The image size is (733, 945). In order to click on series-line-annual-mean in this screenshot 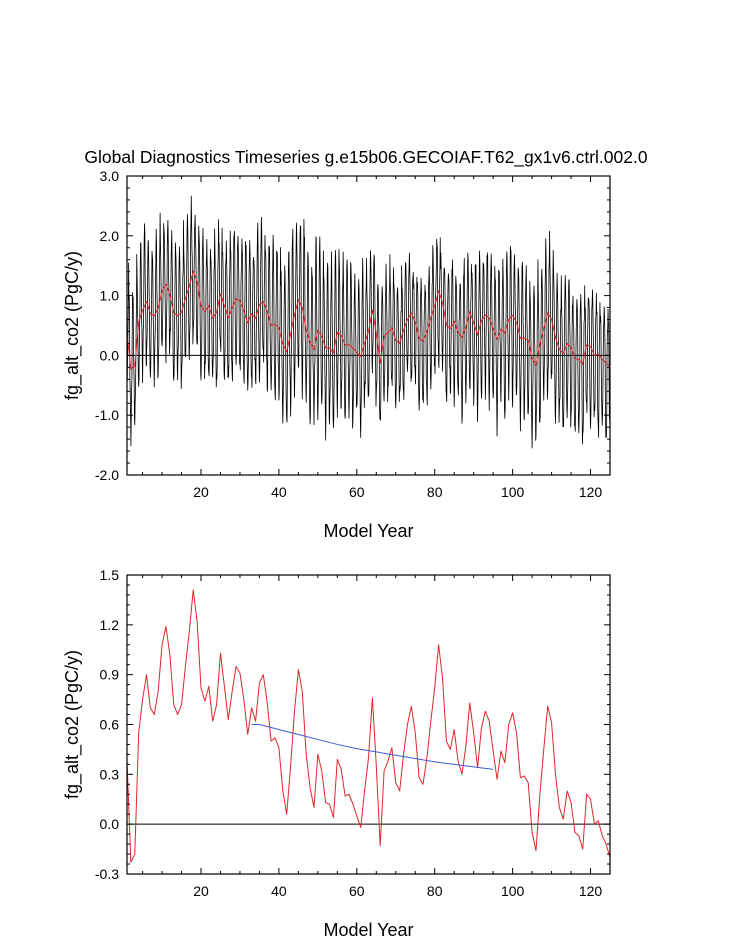, I will do `click(368, 320)`.